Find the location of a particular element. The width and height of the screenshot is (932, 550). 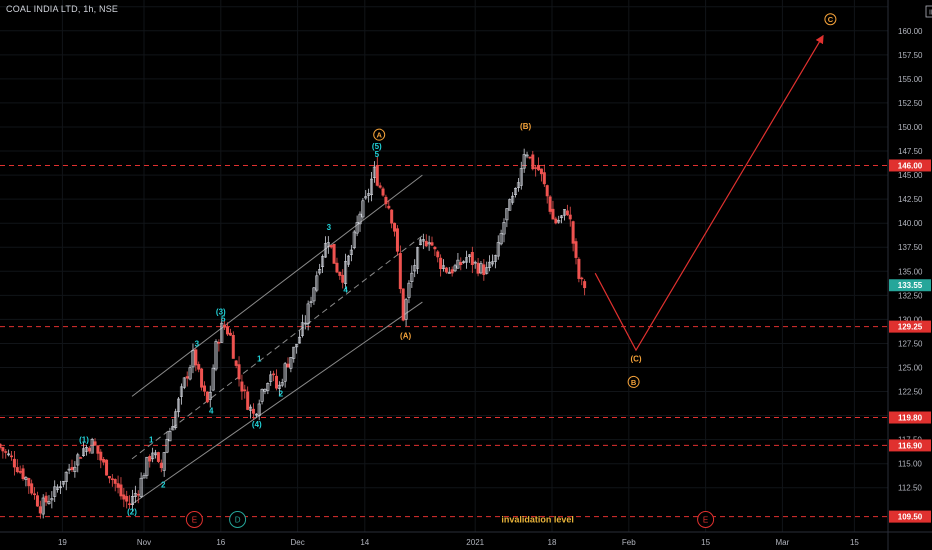

y-tick-label: 135.00 is located at coordinates (910, 271).